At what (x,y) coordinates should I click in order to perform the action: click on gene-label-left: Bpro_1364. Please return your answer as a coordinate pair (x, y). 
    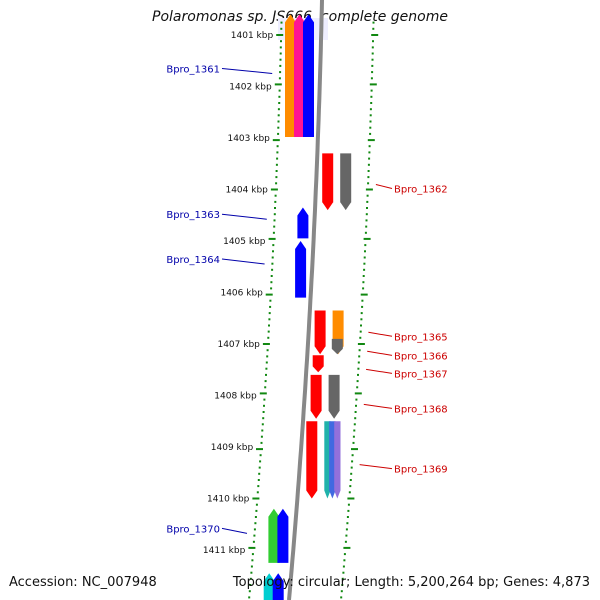
    Looking at the image, I should click on (193, 260).